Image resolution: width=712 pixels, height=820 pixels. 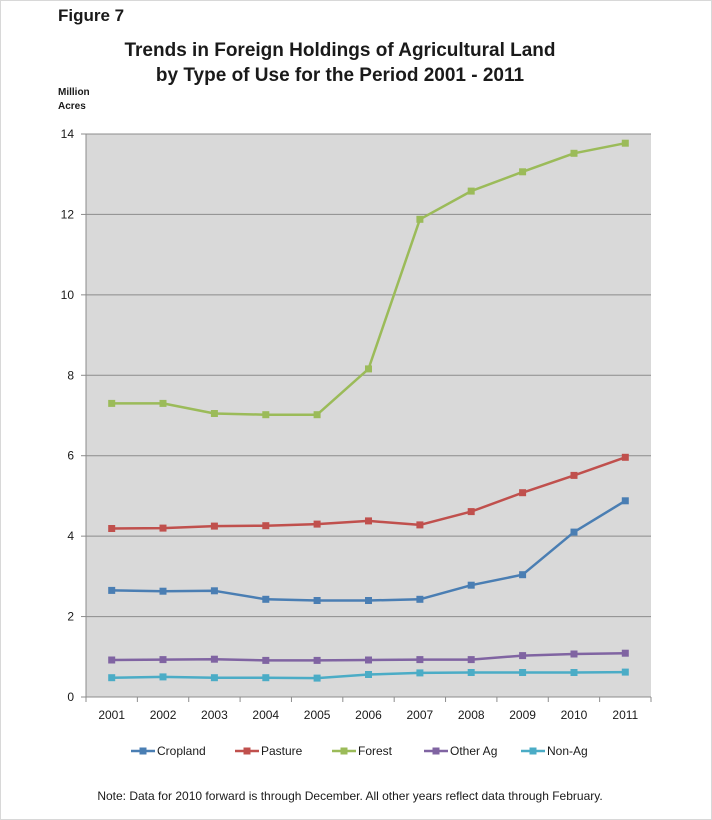 What do you see at coordinates (181, 751) in the screenshot?
I see `legend-label: Cropland` at bounding box center [181, 751].